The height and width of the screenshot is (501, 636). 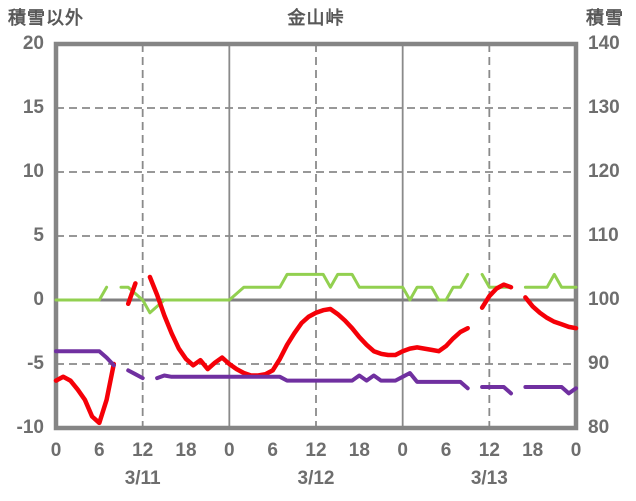 I want to click on left-axis-tick-label: -10, so click(x=30, y=427).